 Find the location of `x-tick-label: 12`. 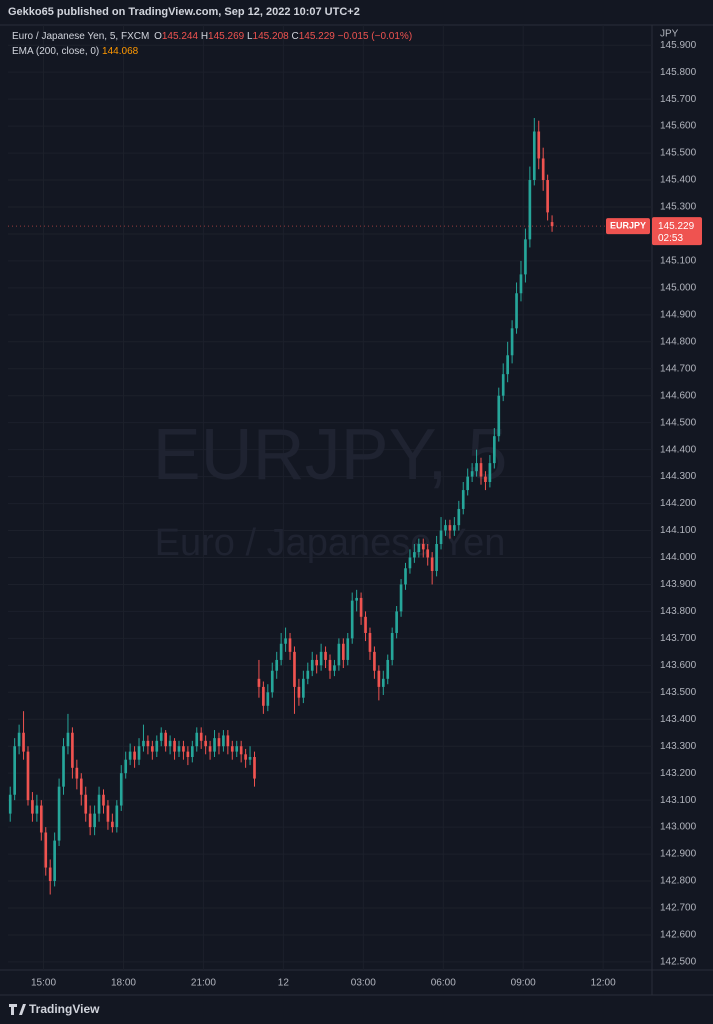

x-tick-label: 12 is located at coordinates (284, 983).